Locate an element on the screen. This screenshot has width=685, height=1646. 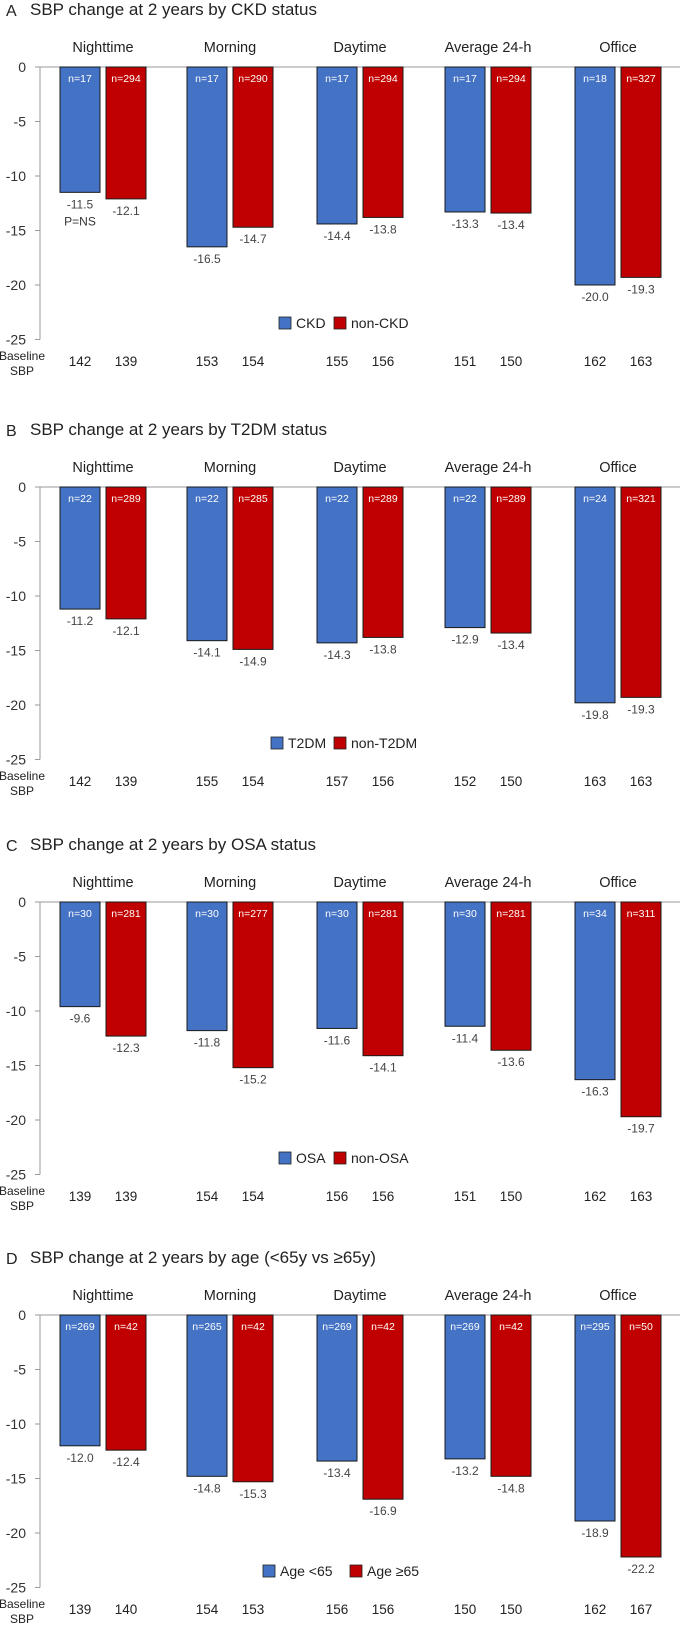
data-label: -13.6 is located at coordinates (511, 1062).